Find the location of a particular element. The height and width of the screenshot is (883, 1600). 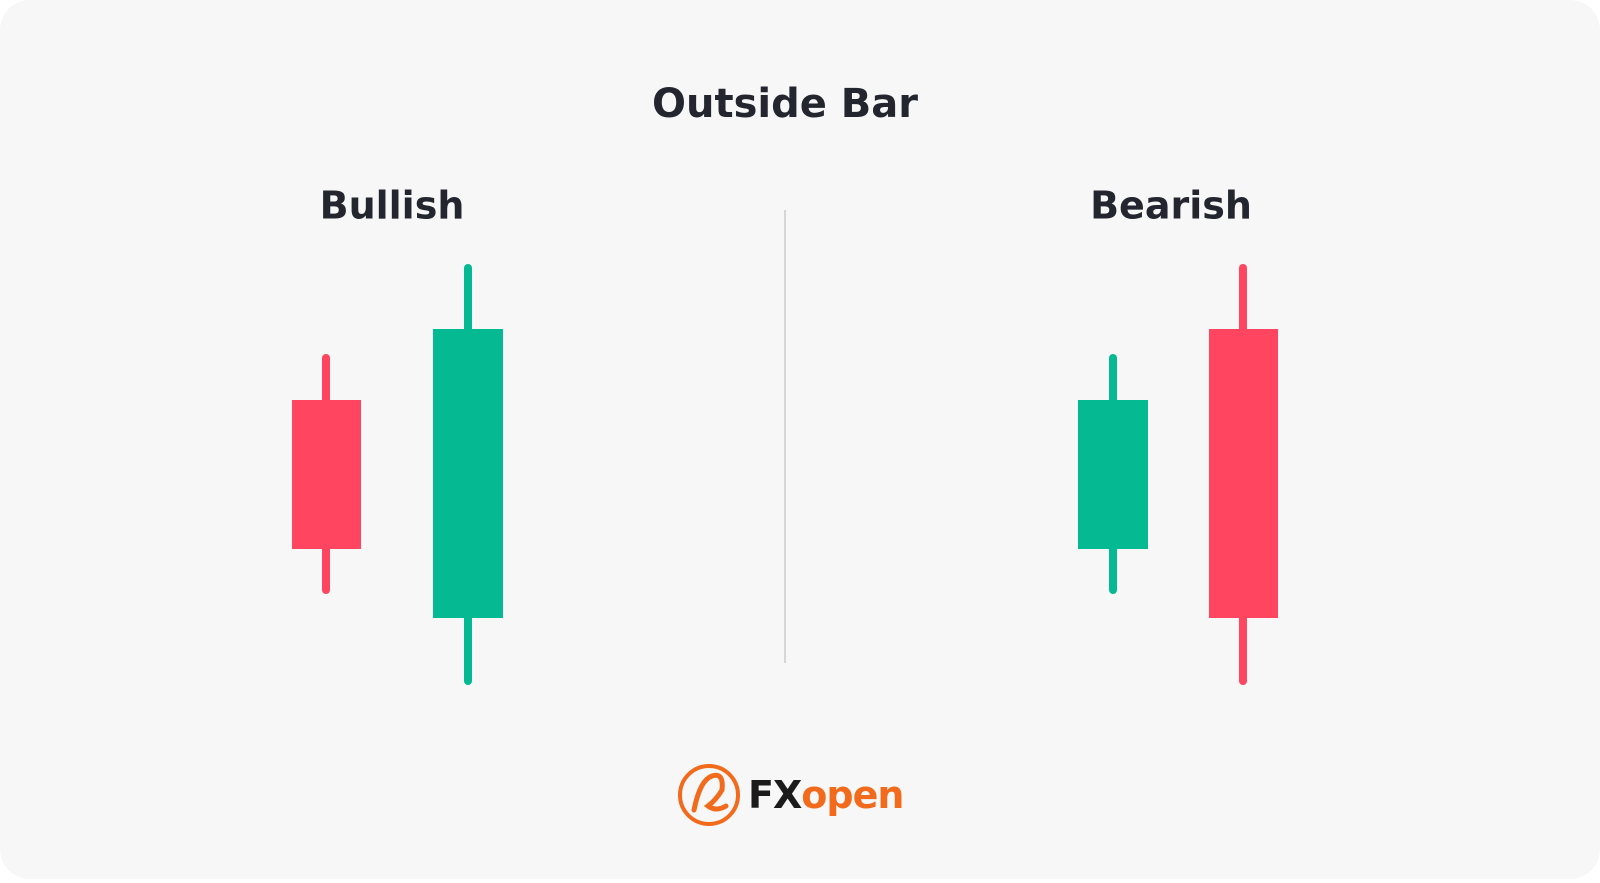

logo: FXopen is located at coordinates (791, 795).